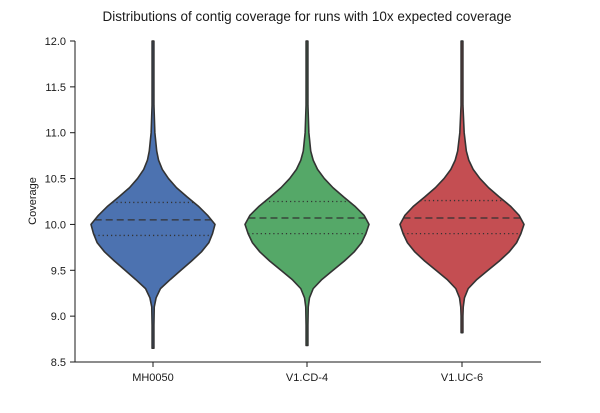 Image resolution: width=600 pixels, height=413 pixels. I want to click on y-tick-label-9-0: 9.0, so click(58, 317).